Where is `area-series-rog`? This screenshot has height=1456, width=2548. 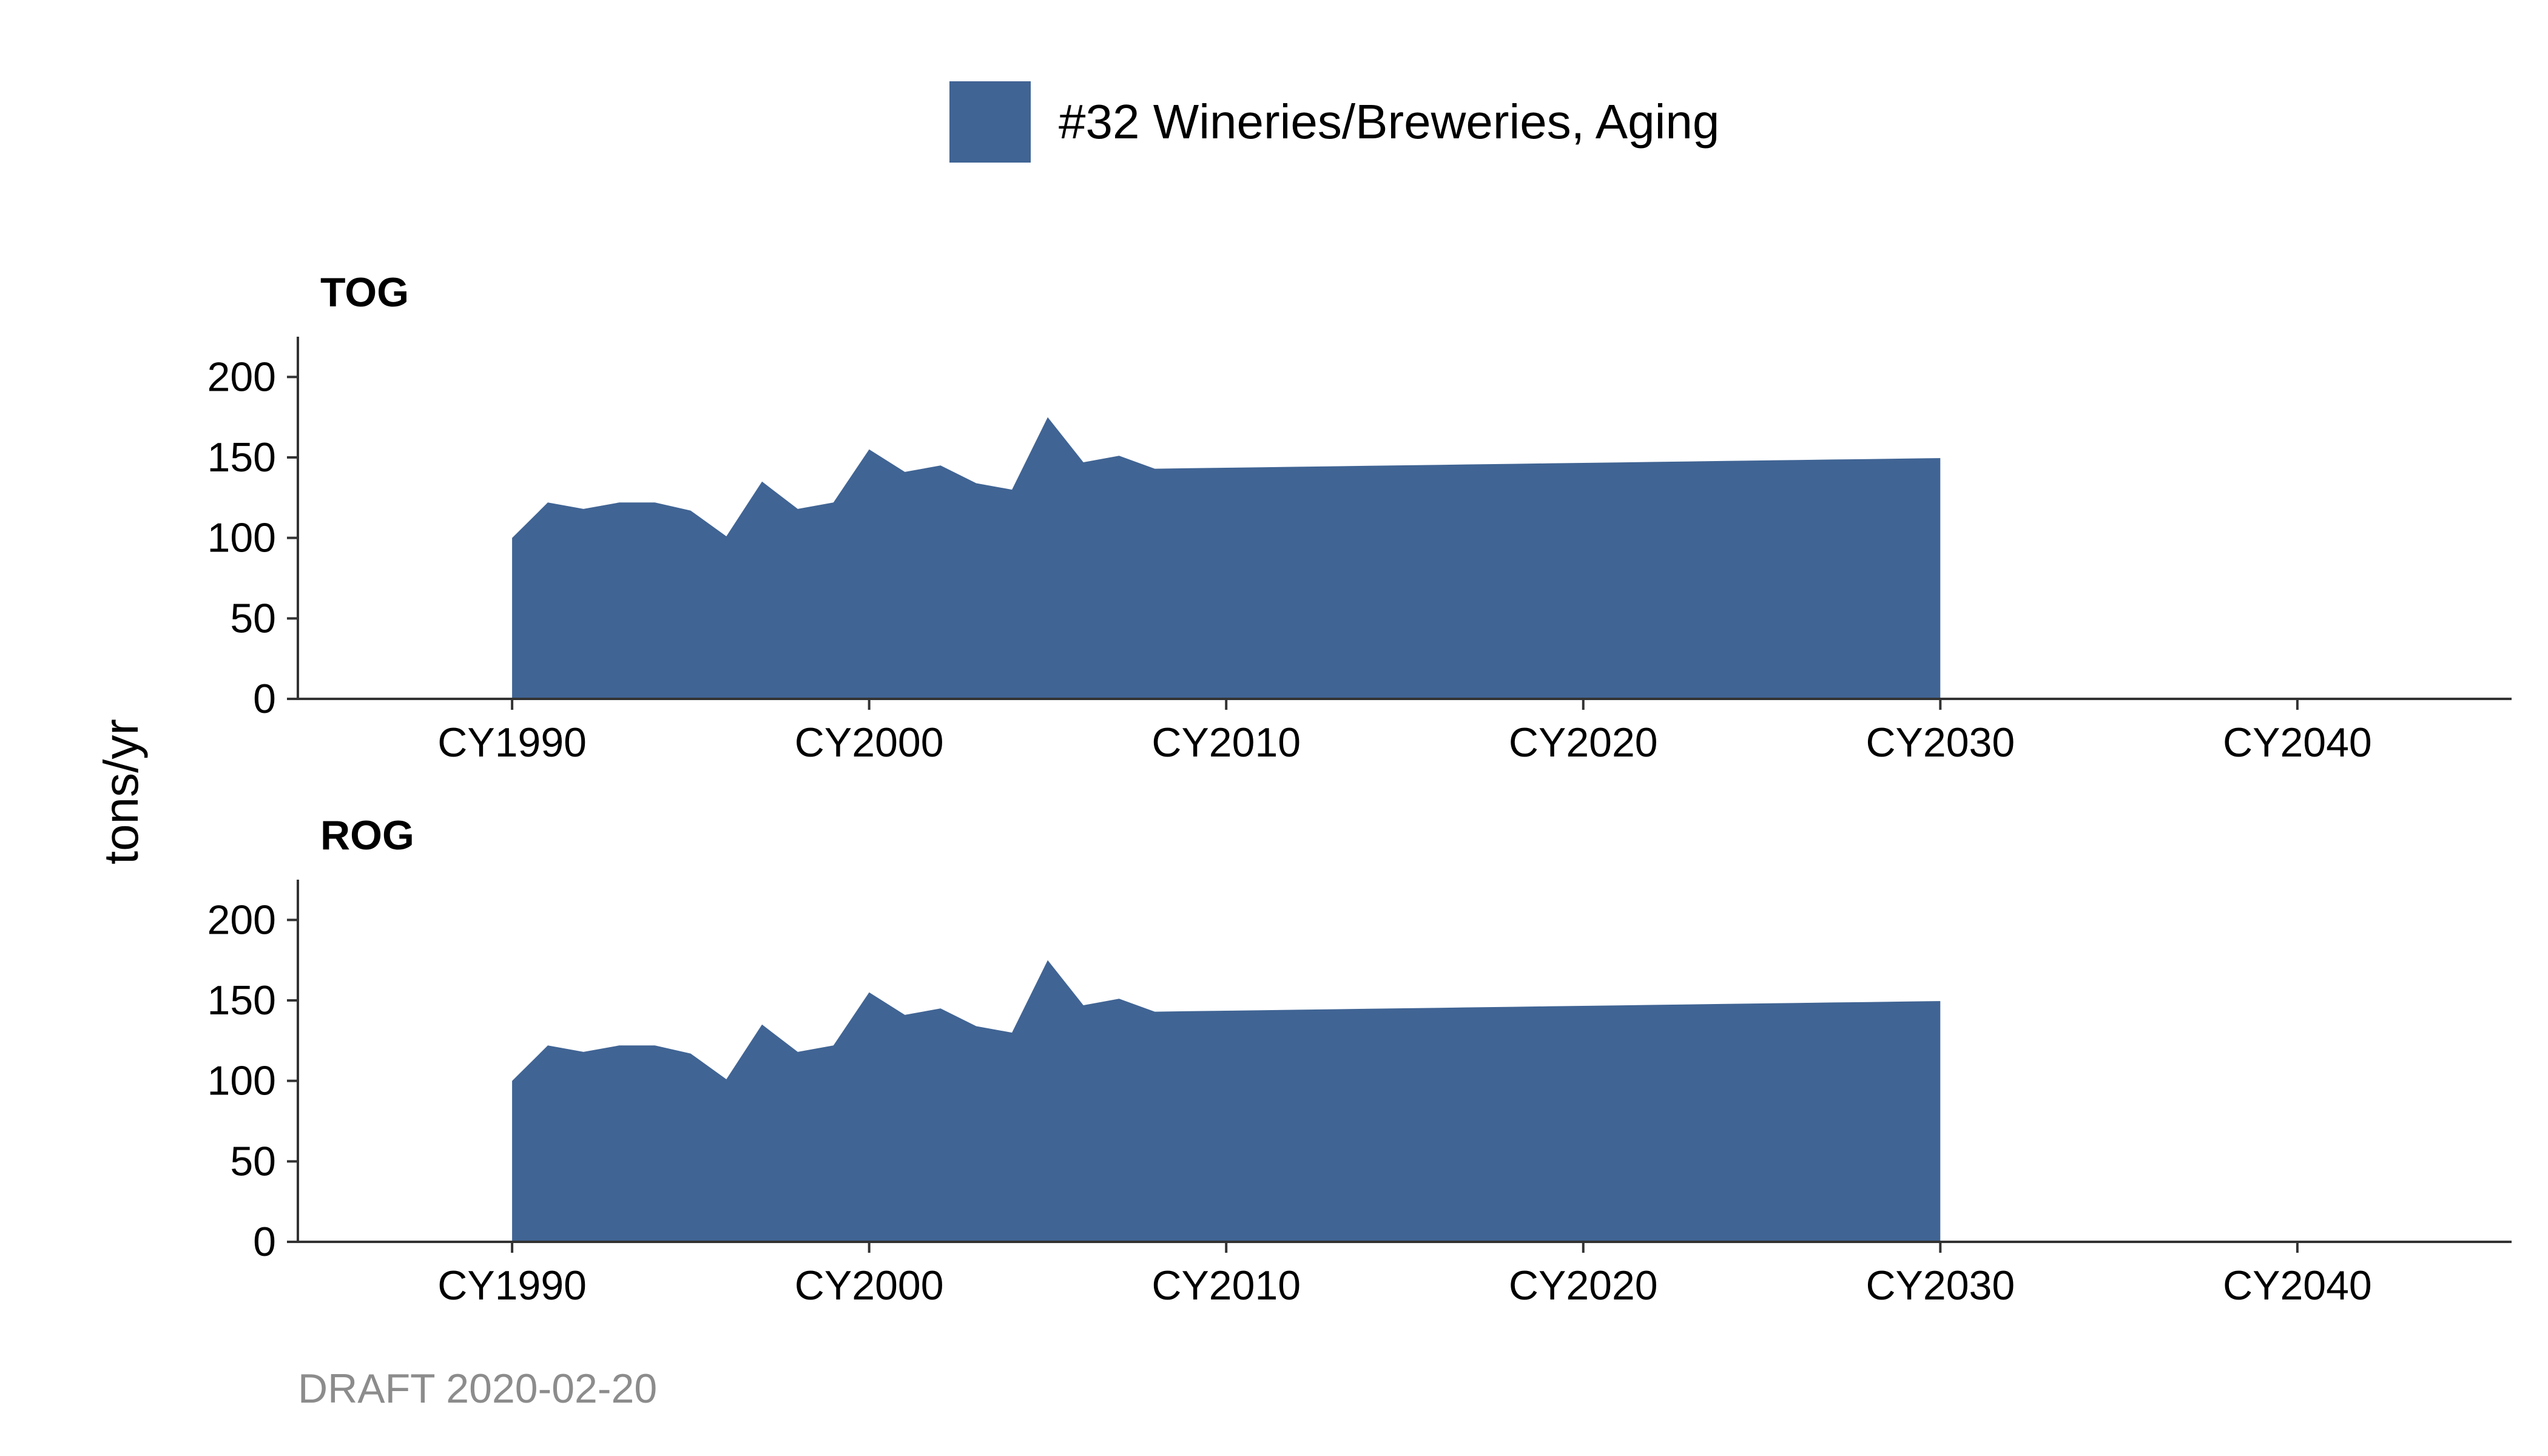
area-series-rog is located at coordinates (1226, 1101).